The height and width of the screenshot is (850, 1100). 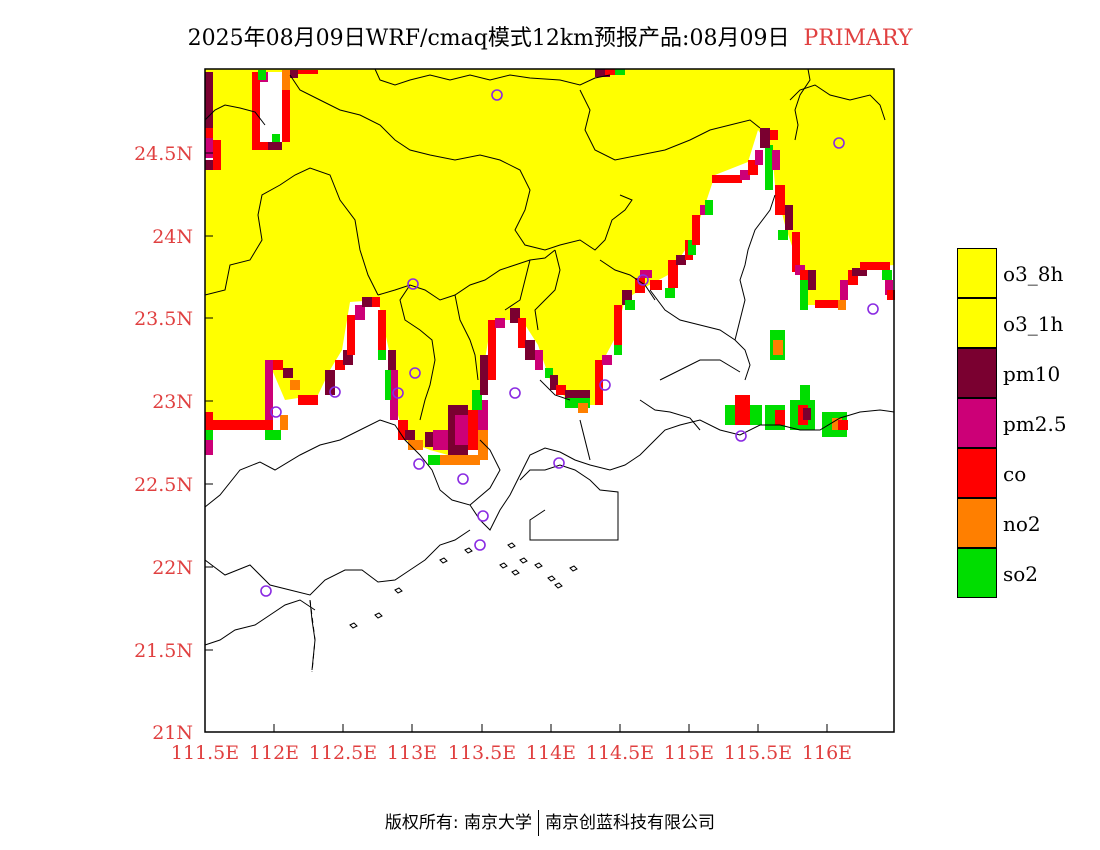 I want to click on lon-tick-label: 115.5E, so click(x=758, y=753).